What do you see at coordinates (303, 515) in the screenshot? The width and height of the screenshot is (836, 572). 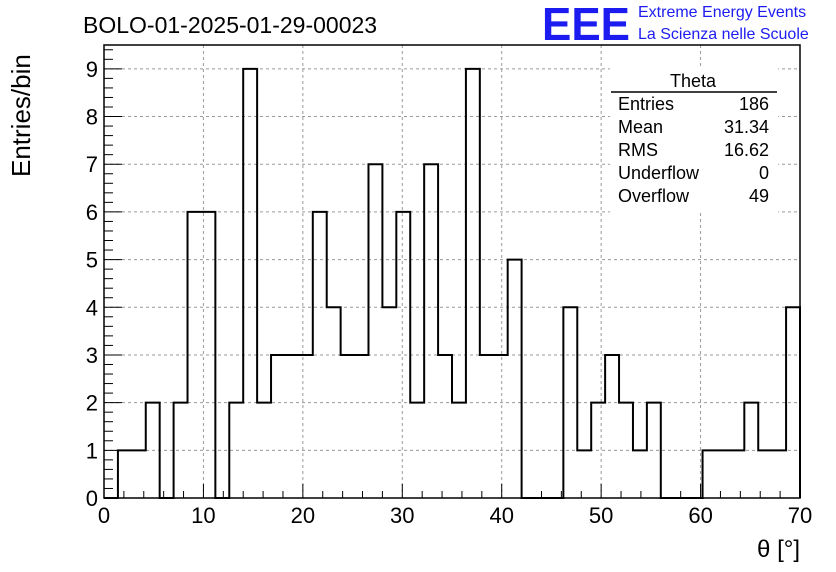 I see `x-tick-label: 20` at bounding box center [303, 515].